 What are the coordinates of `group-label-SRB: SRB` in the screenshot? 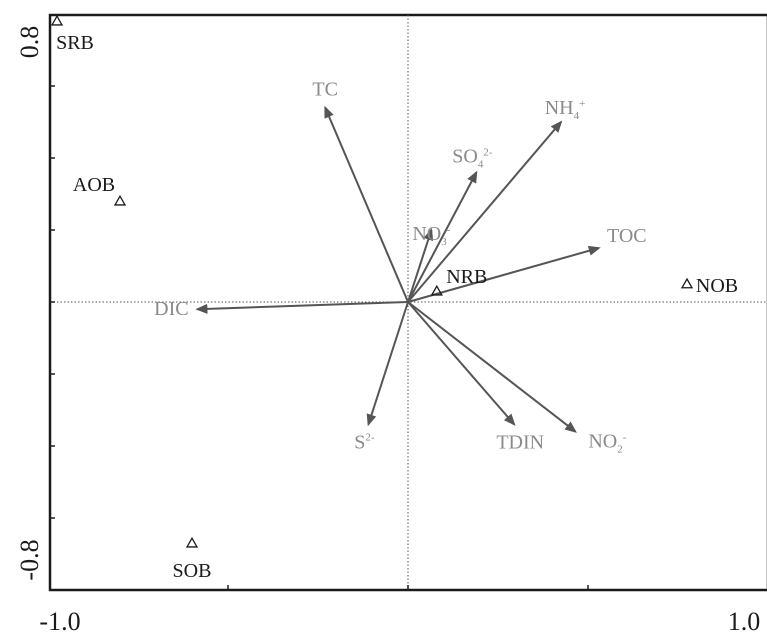 It's located at (75, 43).